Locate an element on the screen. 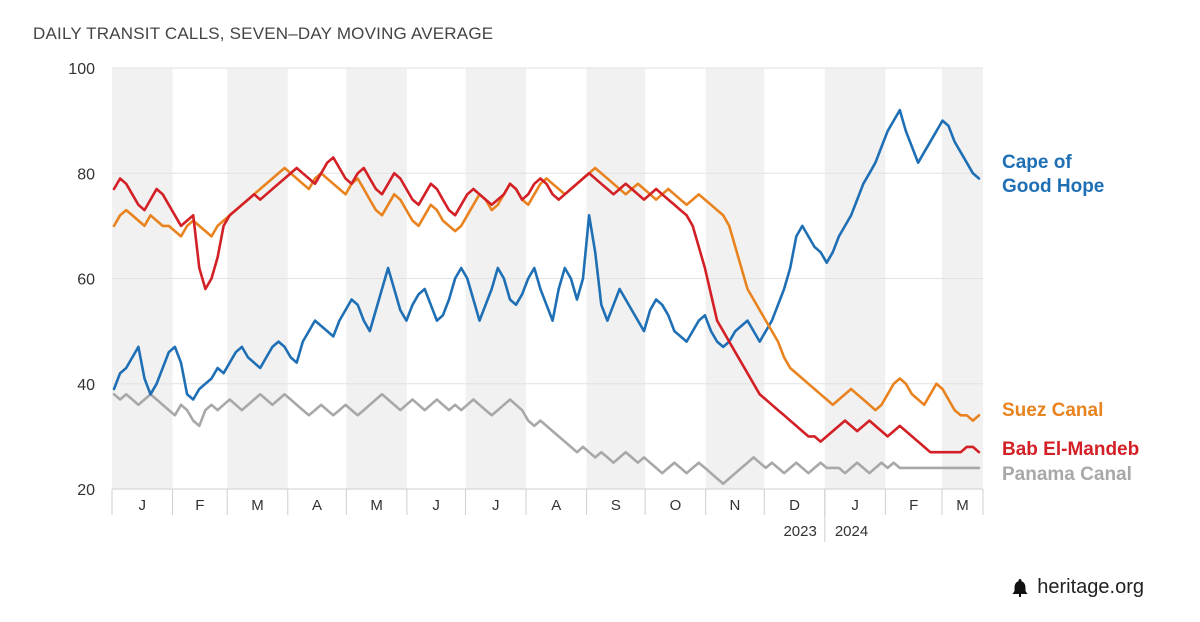 The width and height of the screenshot is (1200, 622). x-tick-label: N is located at coordinates (735, 505).